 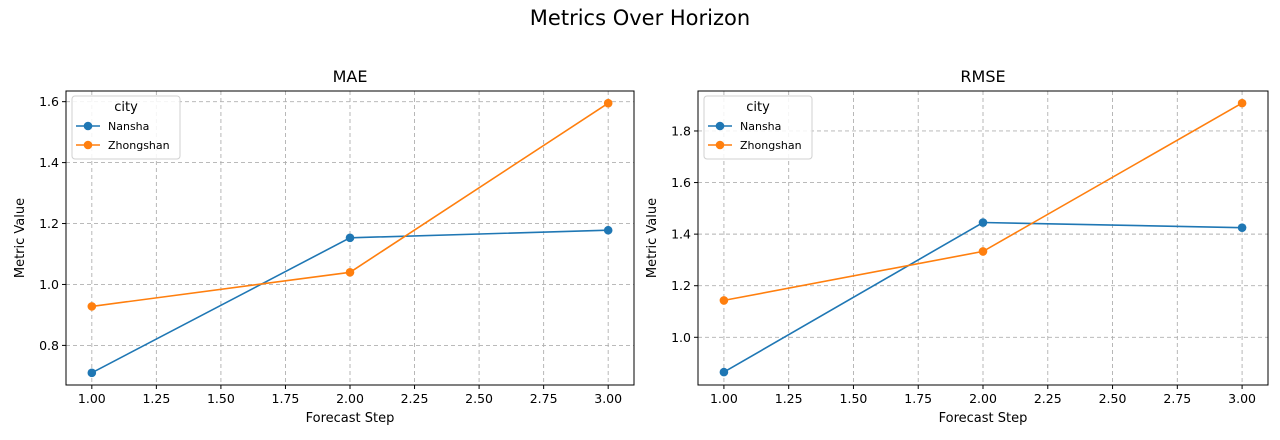 I want to click on figure-title: Metrics Over Horizon, so click(x=640, y=18).